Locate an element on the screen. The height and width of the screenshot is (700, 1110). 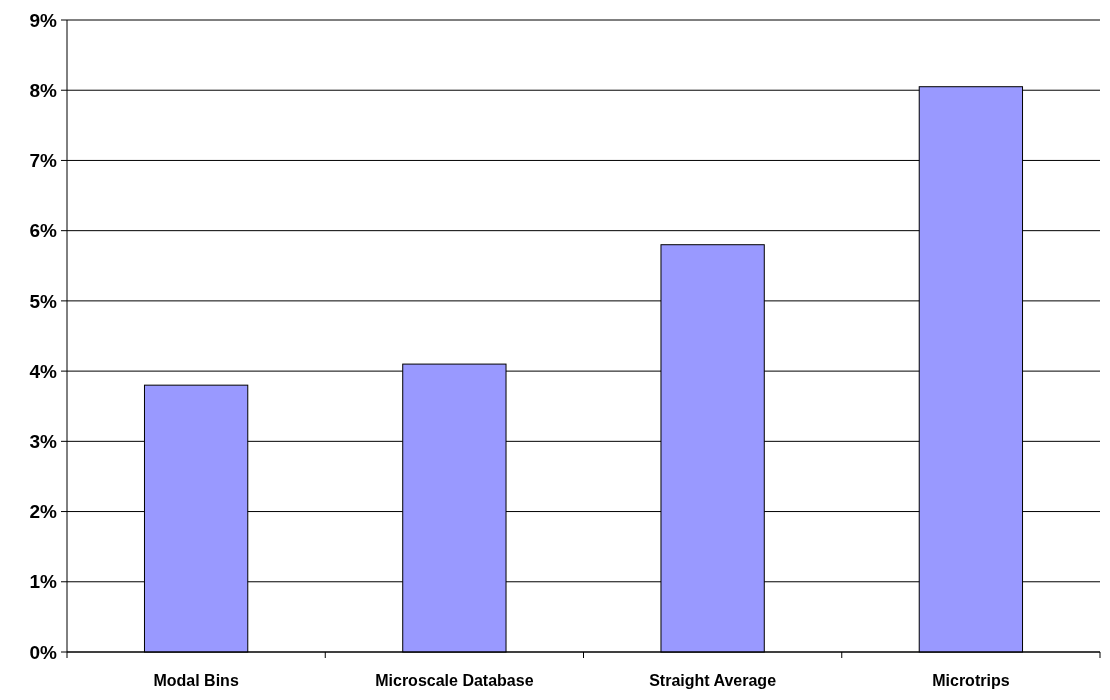
y-tick-label: 1% is located at coordinates (43, 582).